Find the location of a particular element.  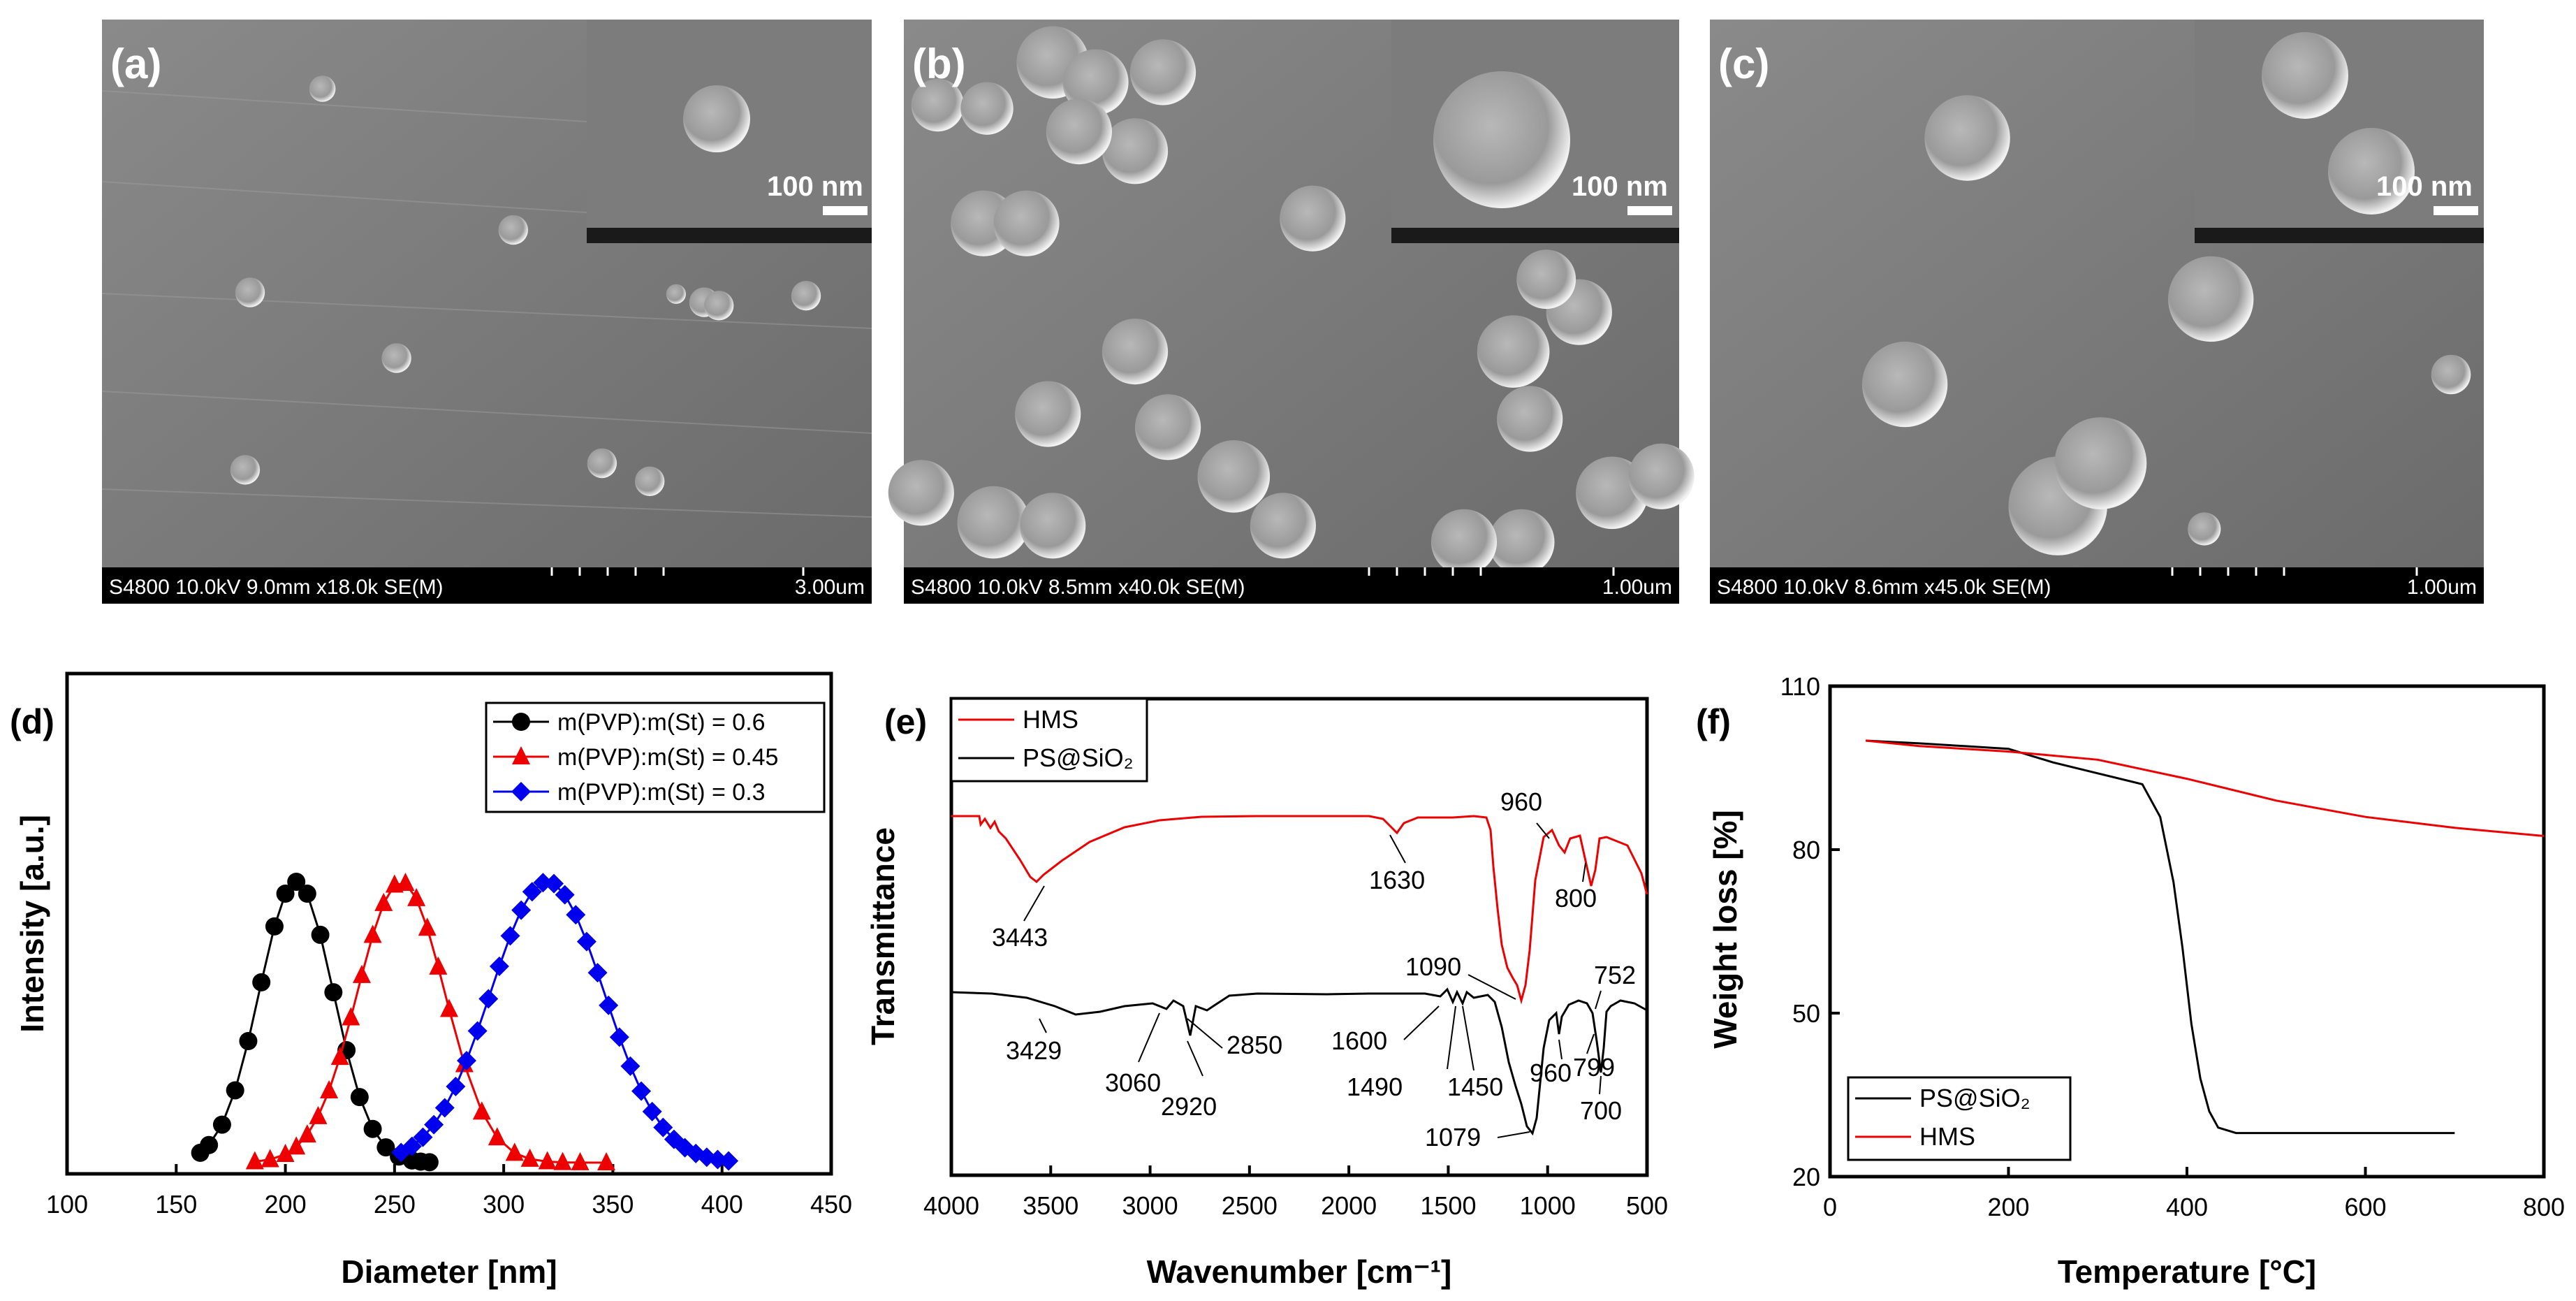

peak-label: 3443 is located at coordinates (1020, 937).